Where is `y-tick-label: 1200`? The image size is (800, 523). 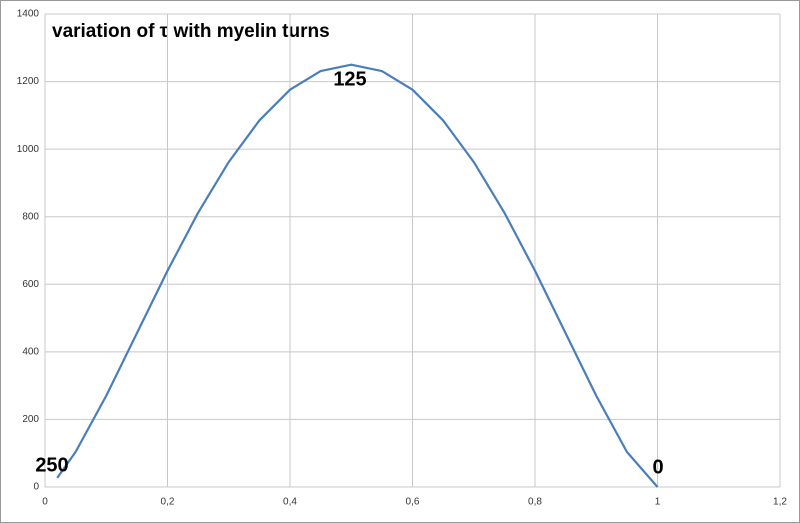 y-tick-label: 1200 is located at coordinates (28, 81).